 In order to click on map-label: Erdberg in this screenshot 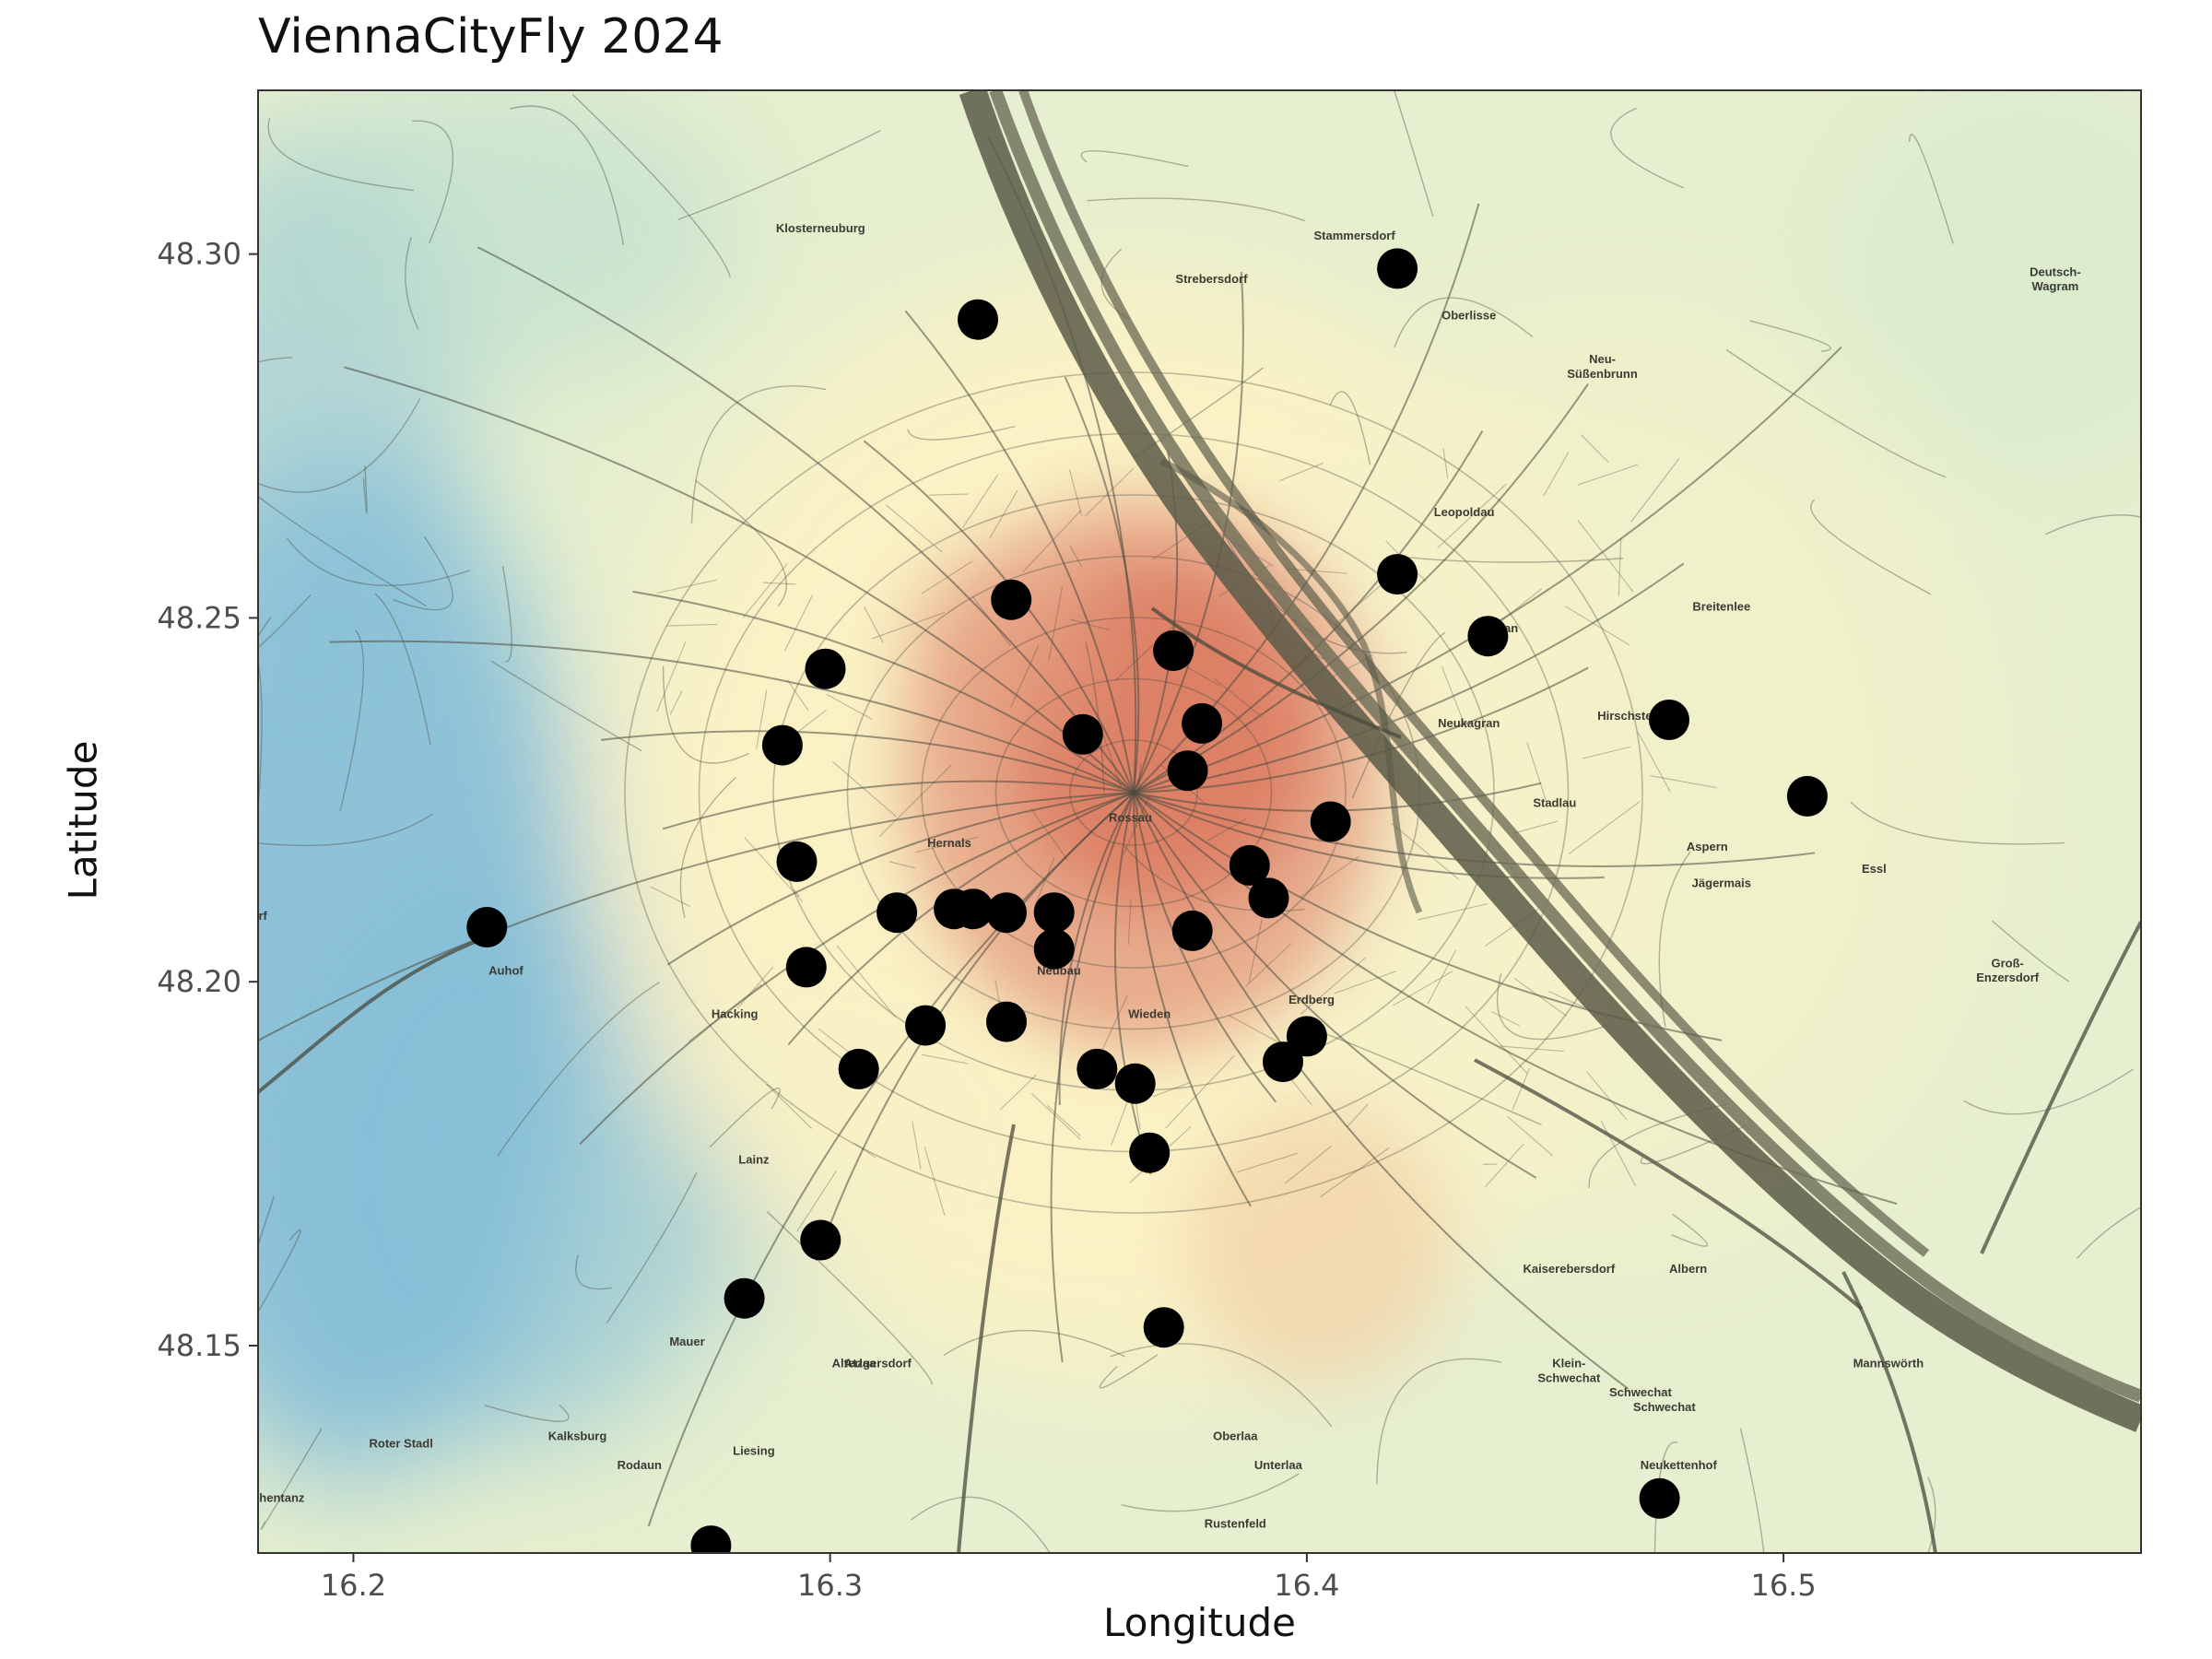, I will do `click(1311, 999)`.